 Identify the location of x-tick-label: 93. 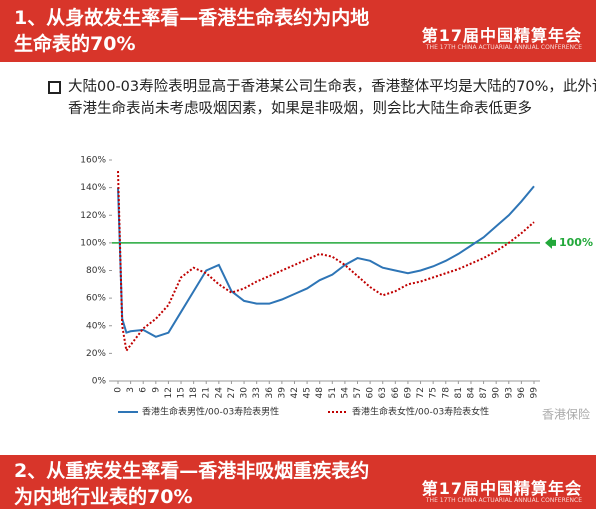
(509, 392).